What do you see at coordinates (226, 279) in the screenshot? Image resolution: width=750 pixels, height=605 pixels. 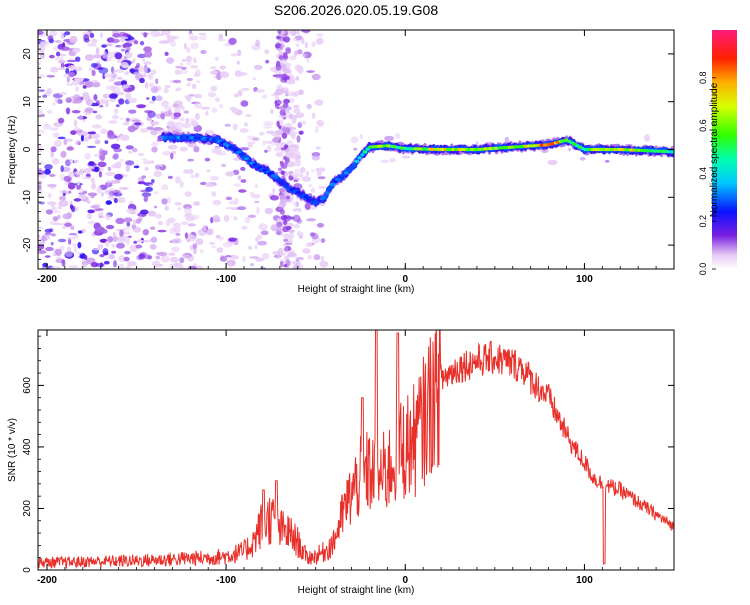 I see `spectrogram-x-tick-label: -100` at bounding box center [226, 279].